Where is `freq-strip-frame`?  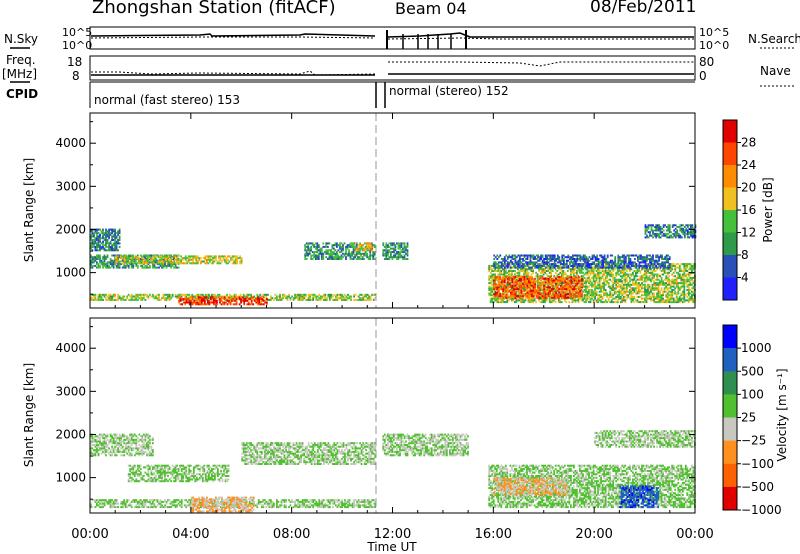 freq-strip-frame is located at coordinates (392, 68).